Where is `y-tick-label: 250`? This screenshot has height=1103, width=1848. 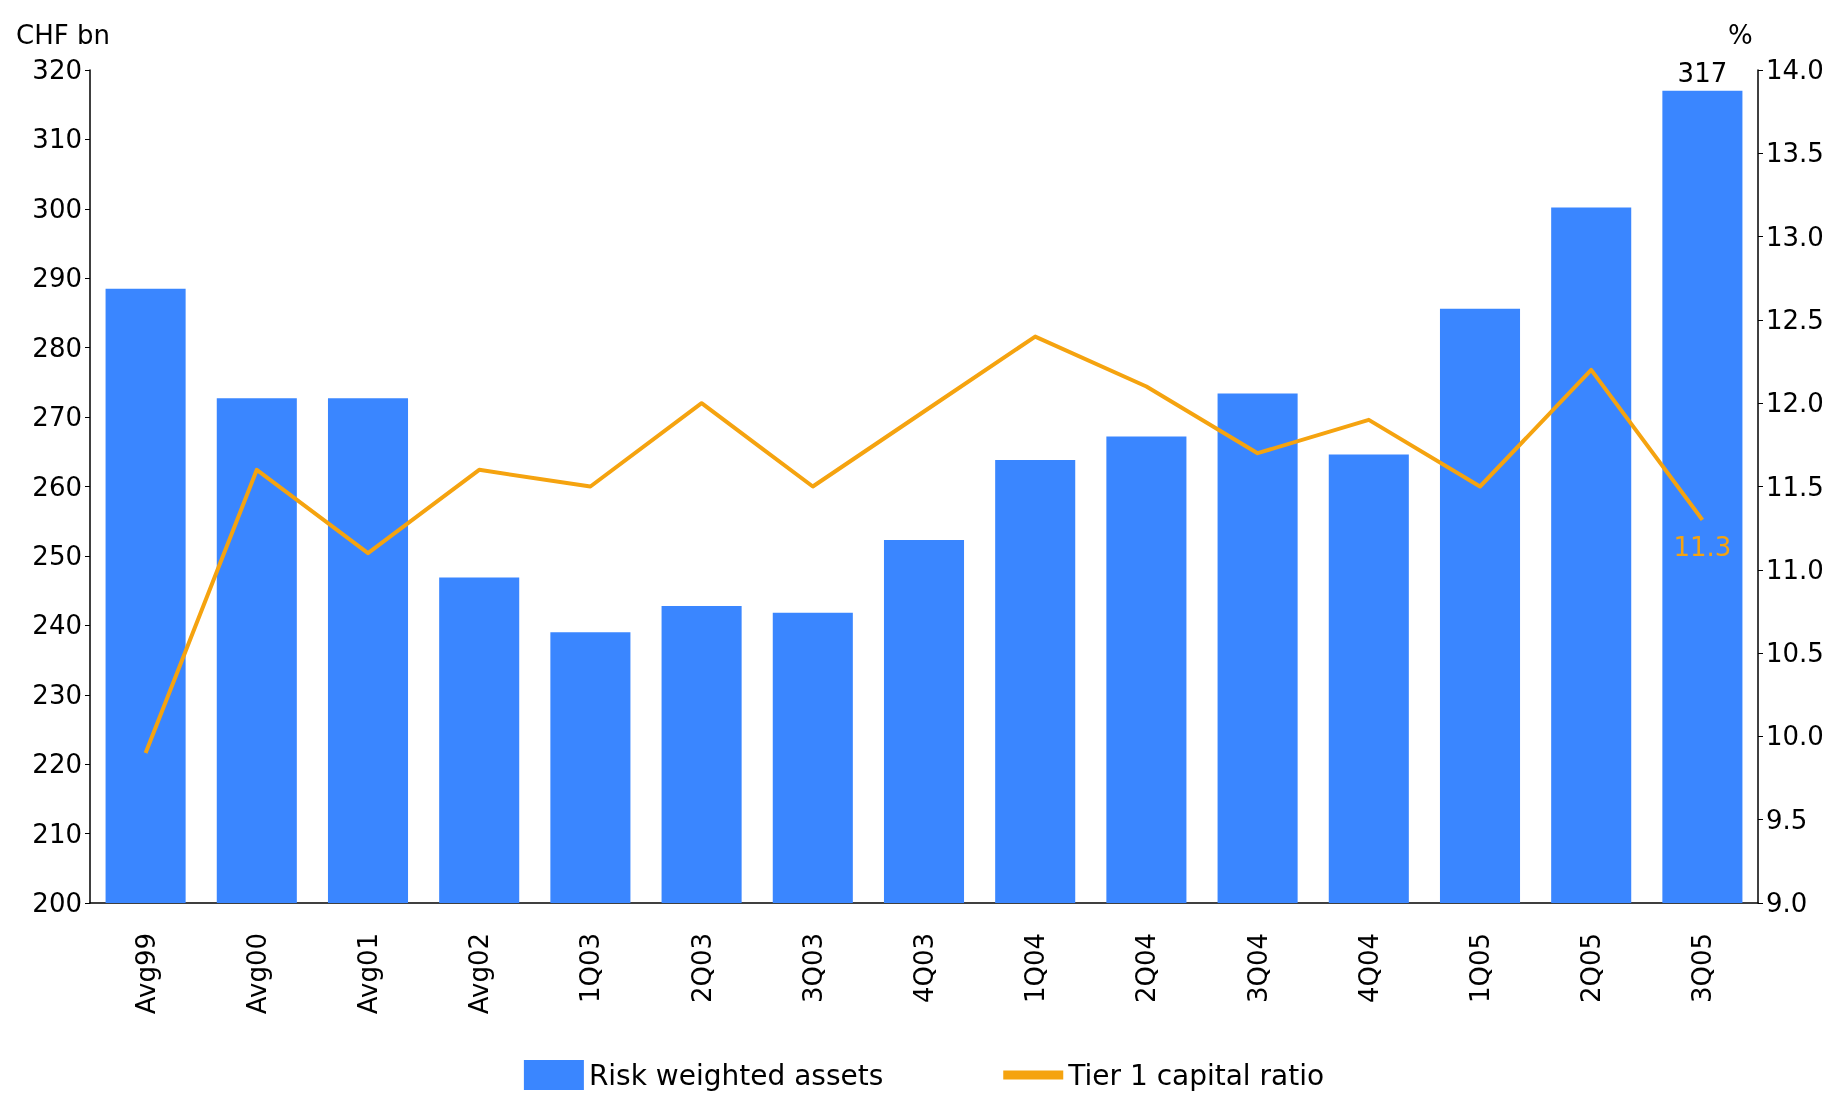 y-tick-label: 250 is located at coordinates (57, 555).